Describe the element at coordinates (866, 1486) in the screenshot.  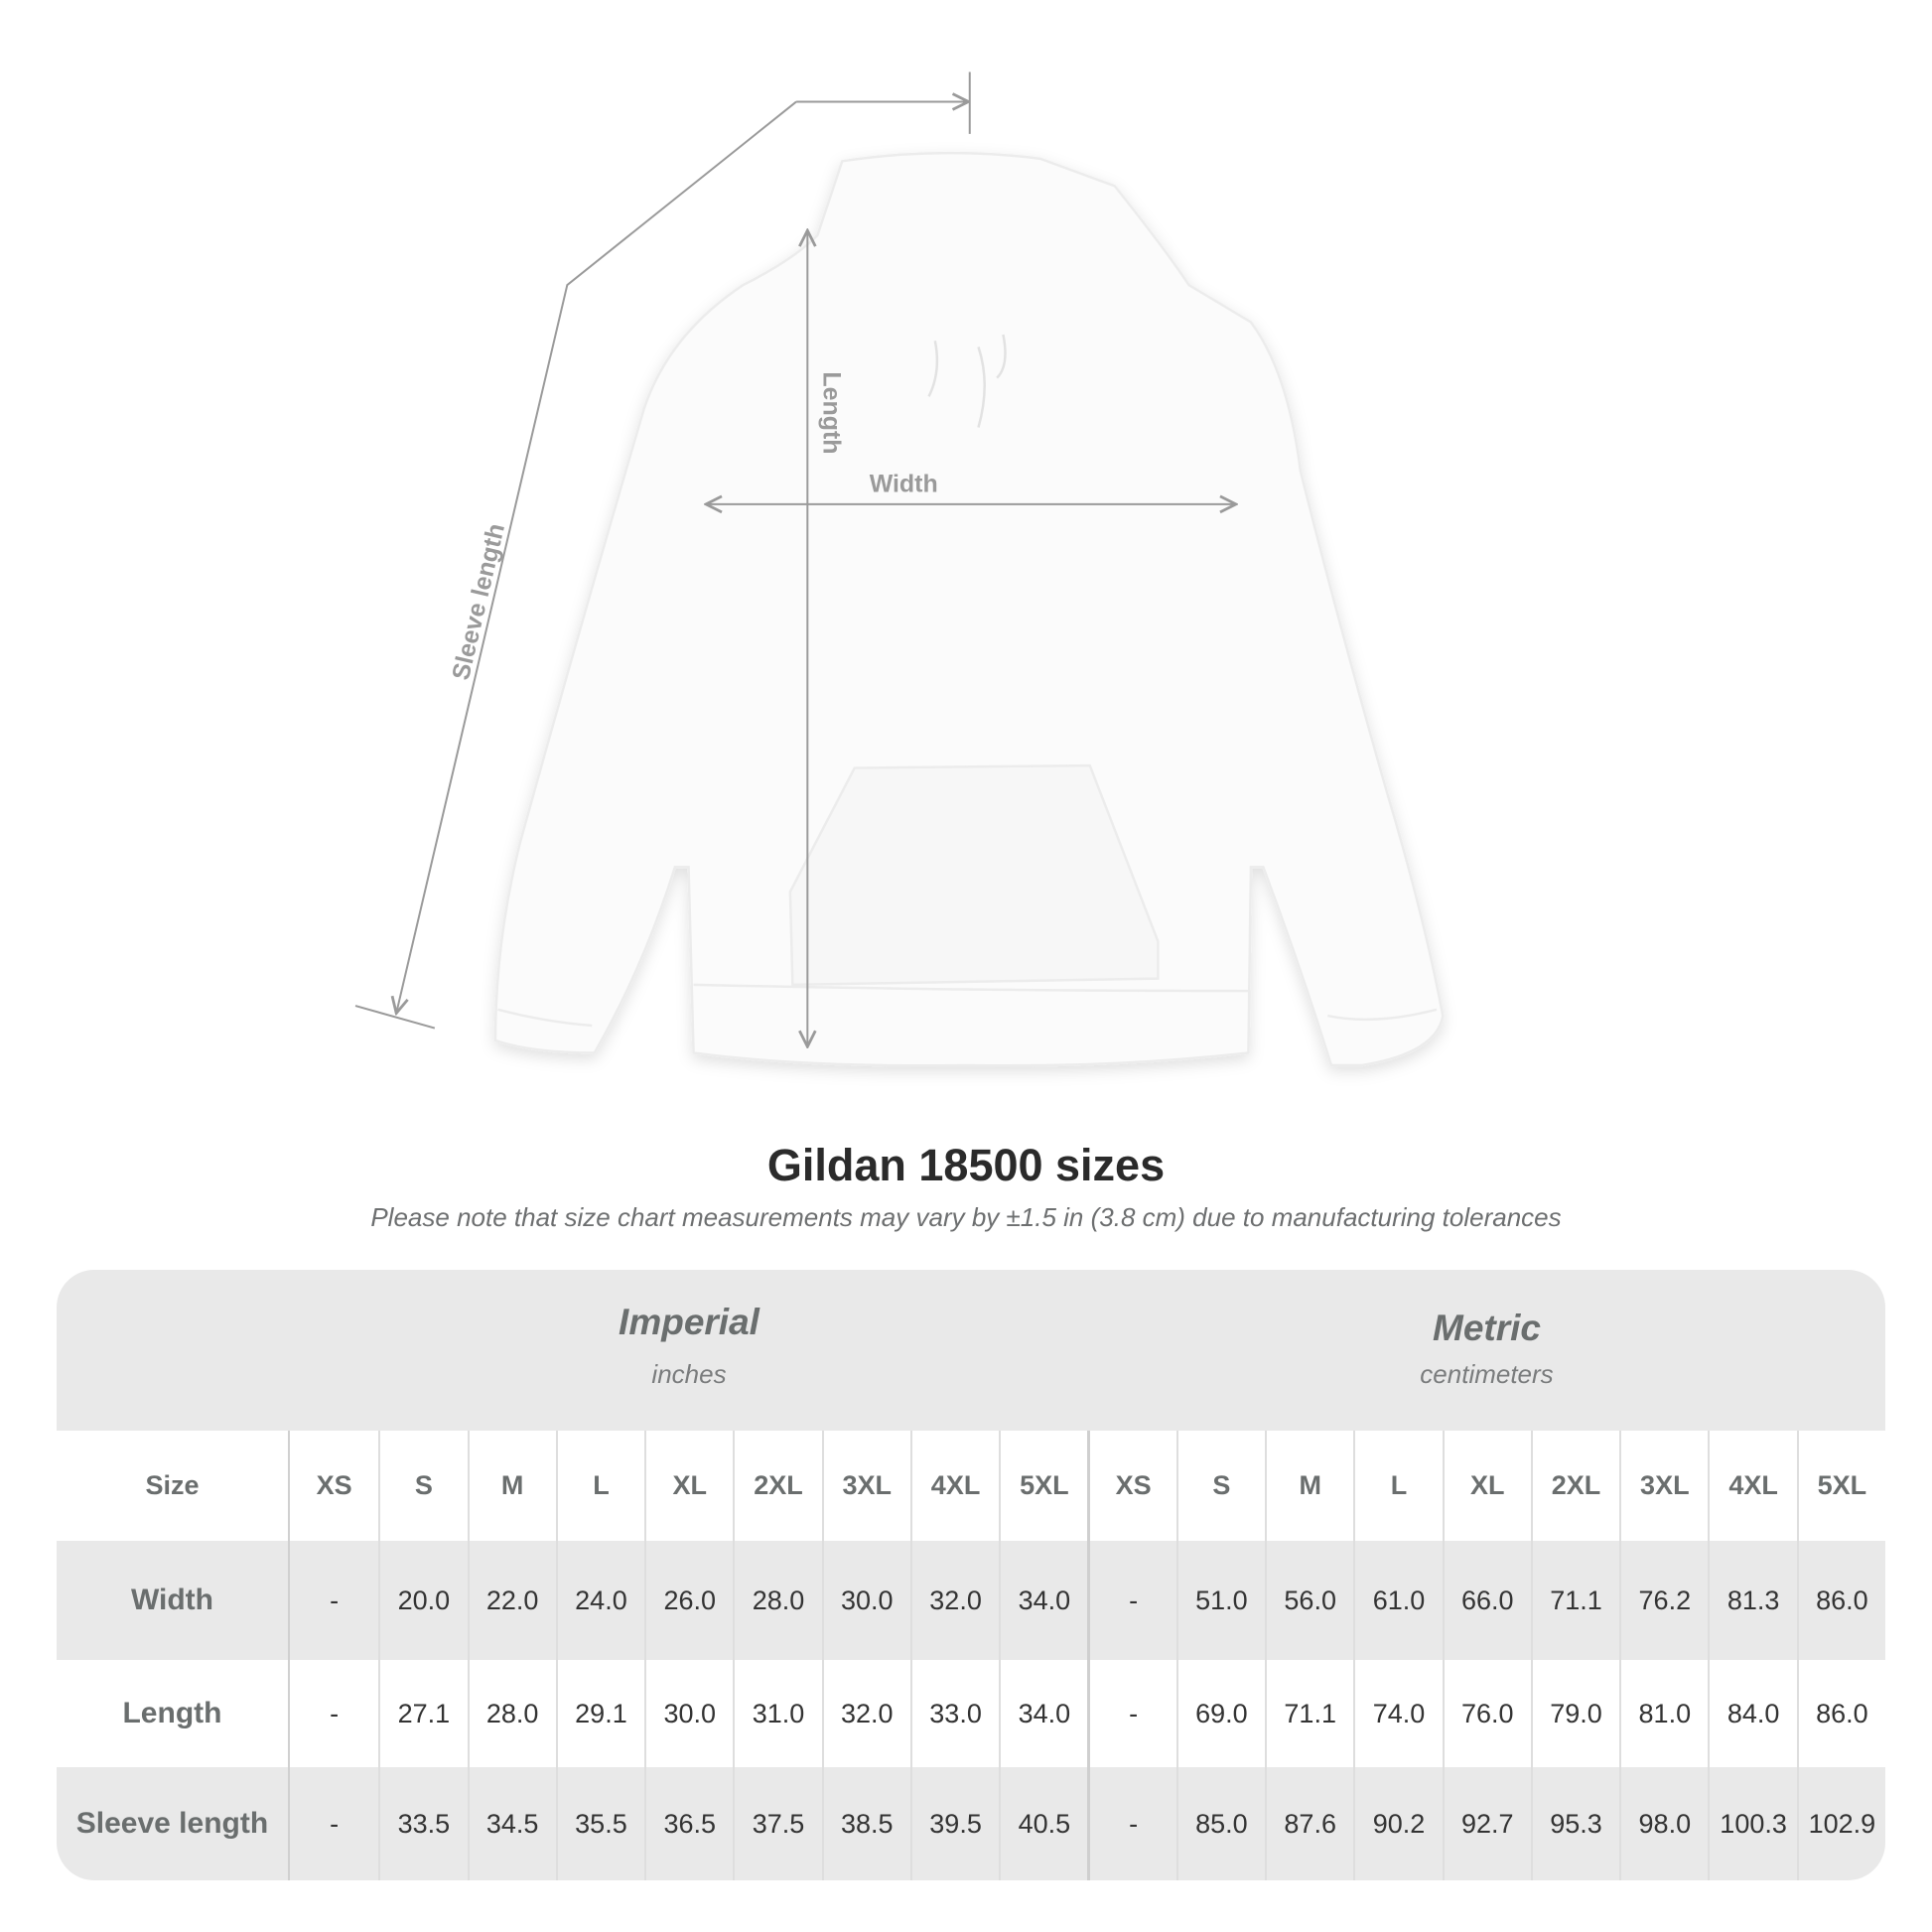
I see `imperial-cell: 3XL` at that location.